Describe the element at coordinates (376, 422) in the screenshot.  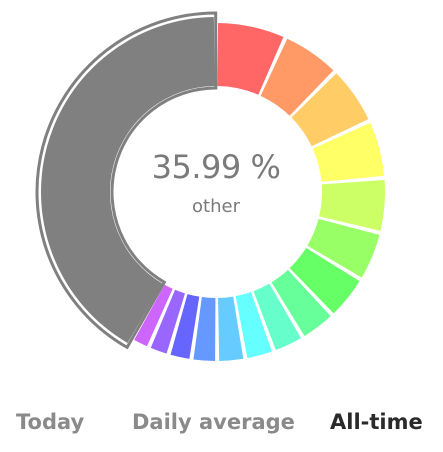
I see `tab-all-time: All-time` at that location.